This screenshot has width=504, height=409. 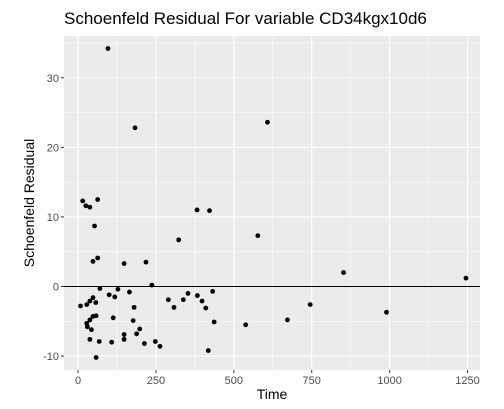 I want to click on y-tick-label: 0, so click(x=56, y=288).